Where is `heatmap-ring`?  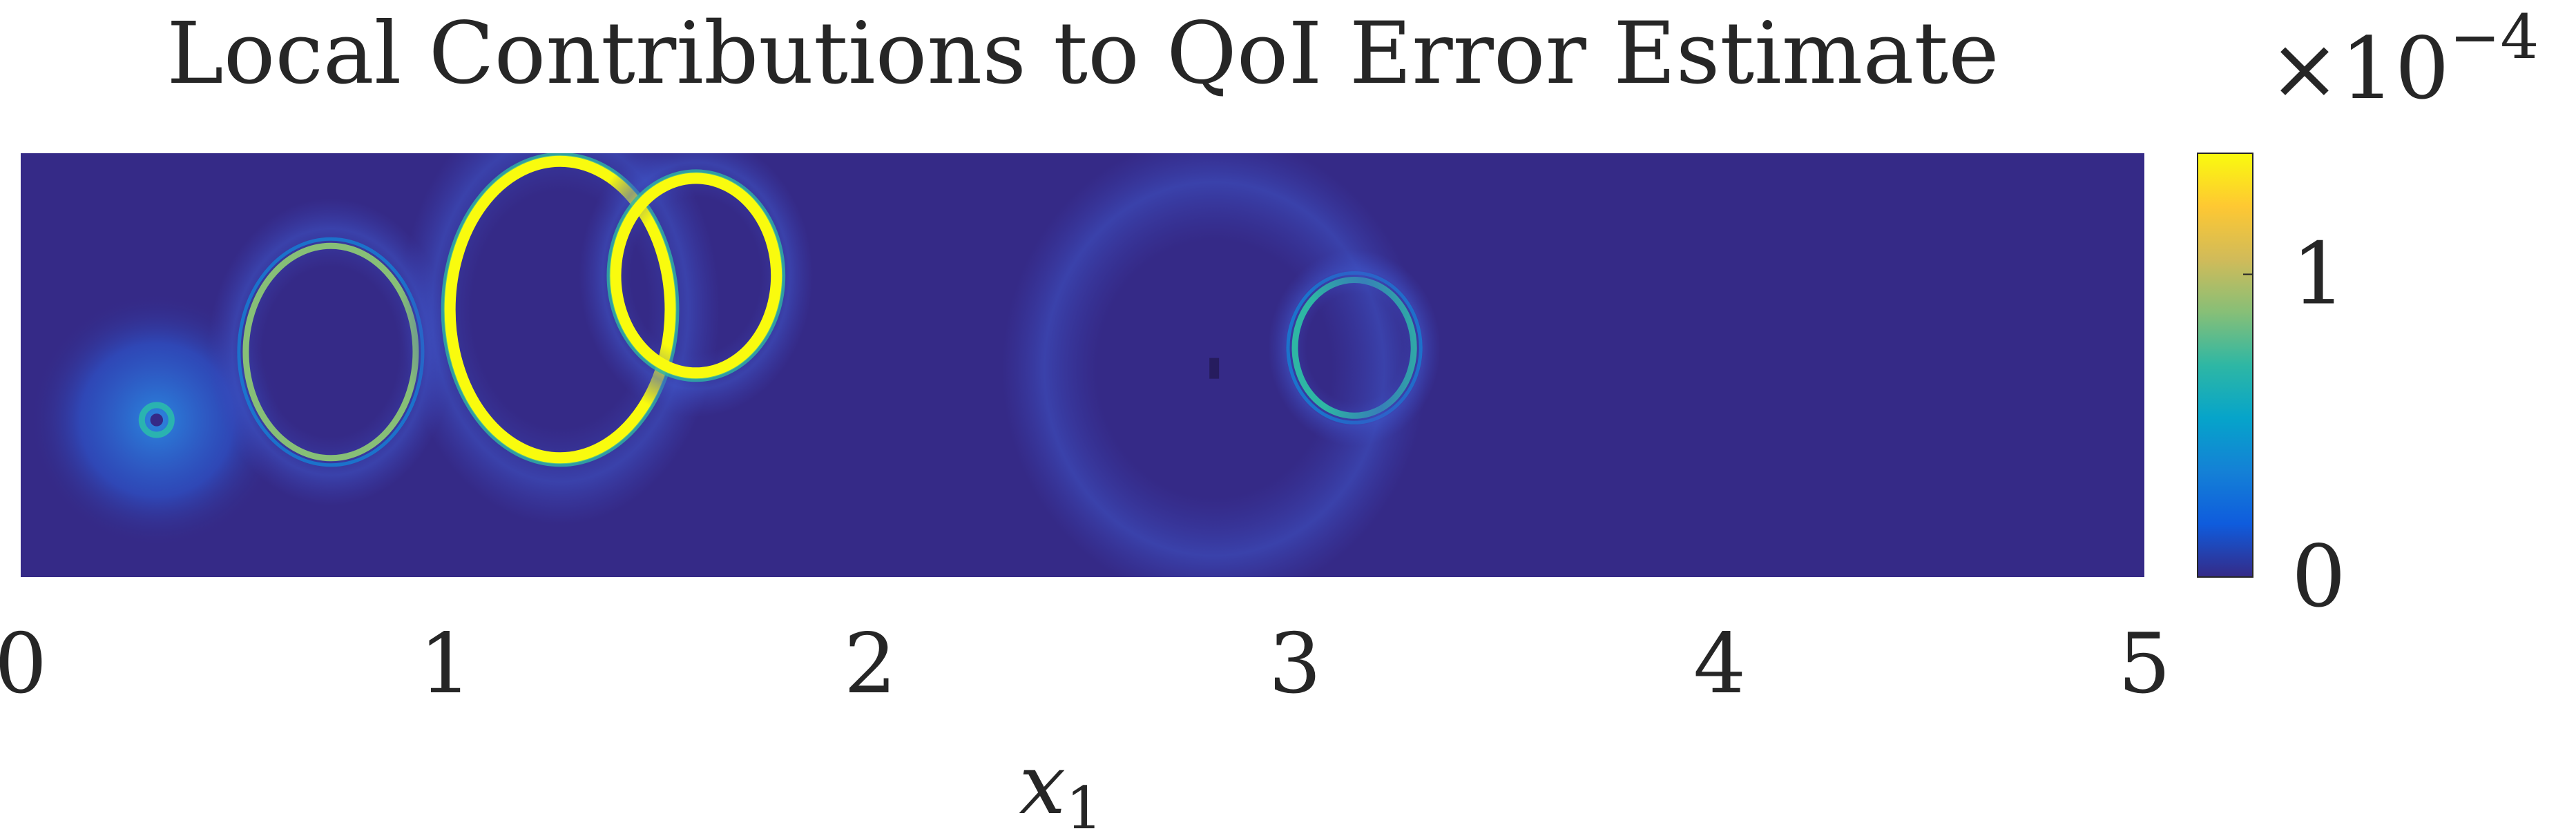 heatmap-ring is located at coordinates (696, 276).